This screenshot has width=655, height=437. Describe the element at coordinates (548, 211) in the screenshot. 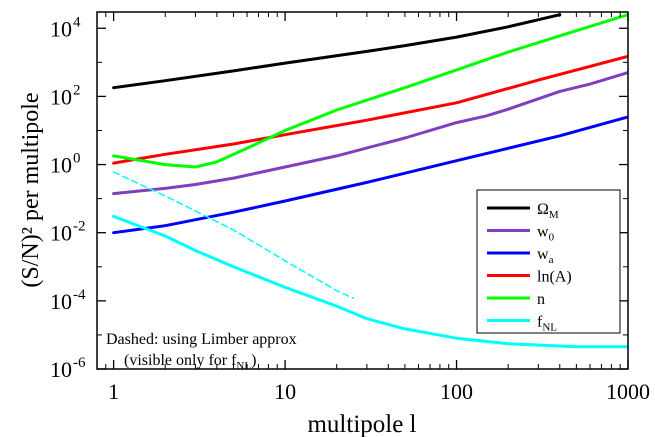

I see `legend-label-0: ΩM` at that location.